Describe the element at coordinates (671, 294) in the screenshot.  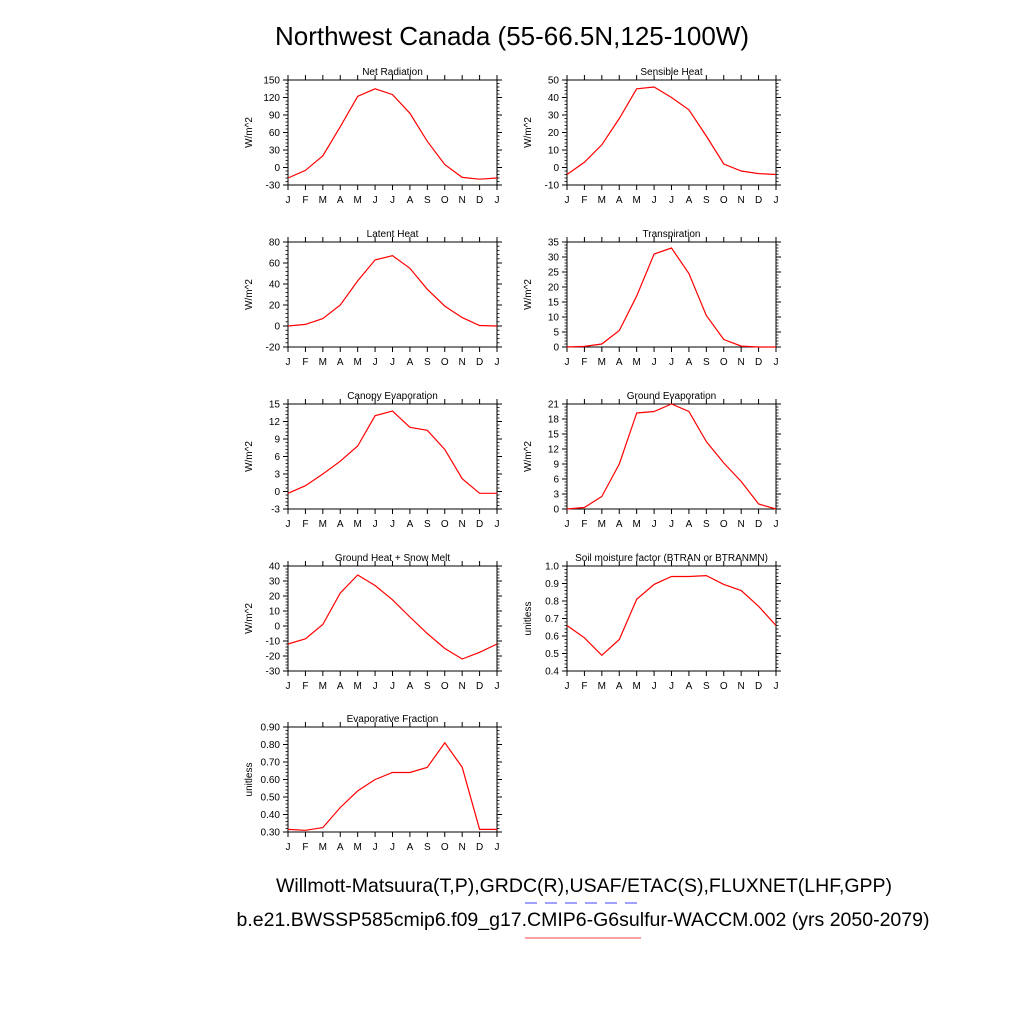
I see `plot-frame` at that location.